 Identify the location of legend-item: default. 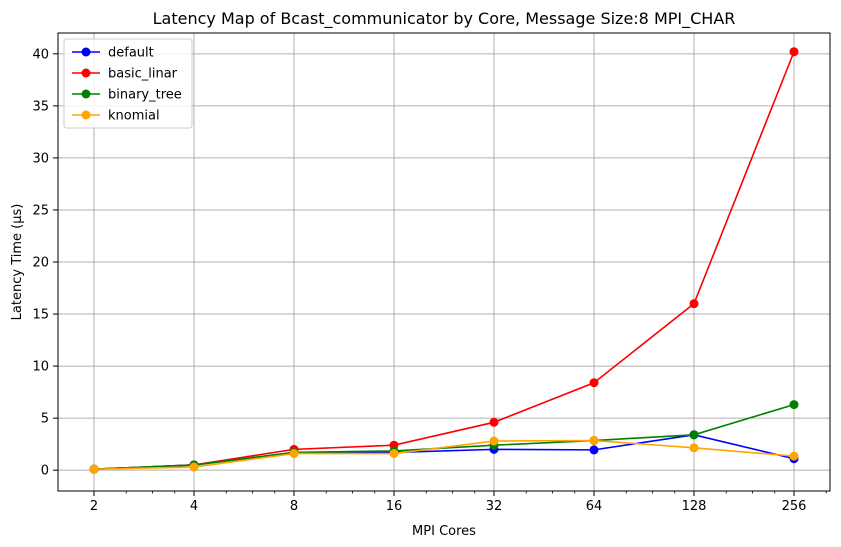
(113, 53).